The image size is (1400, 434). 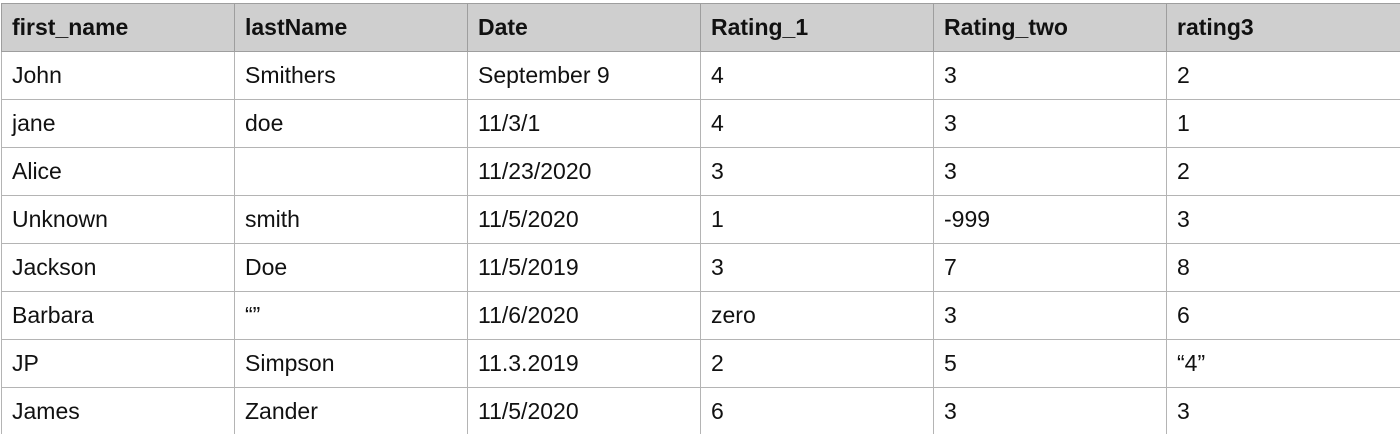 I want to click on table-row: Alice 11/23/2020 3 3 2, so click(x=700, y=171).